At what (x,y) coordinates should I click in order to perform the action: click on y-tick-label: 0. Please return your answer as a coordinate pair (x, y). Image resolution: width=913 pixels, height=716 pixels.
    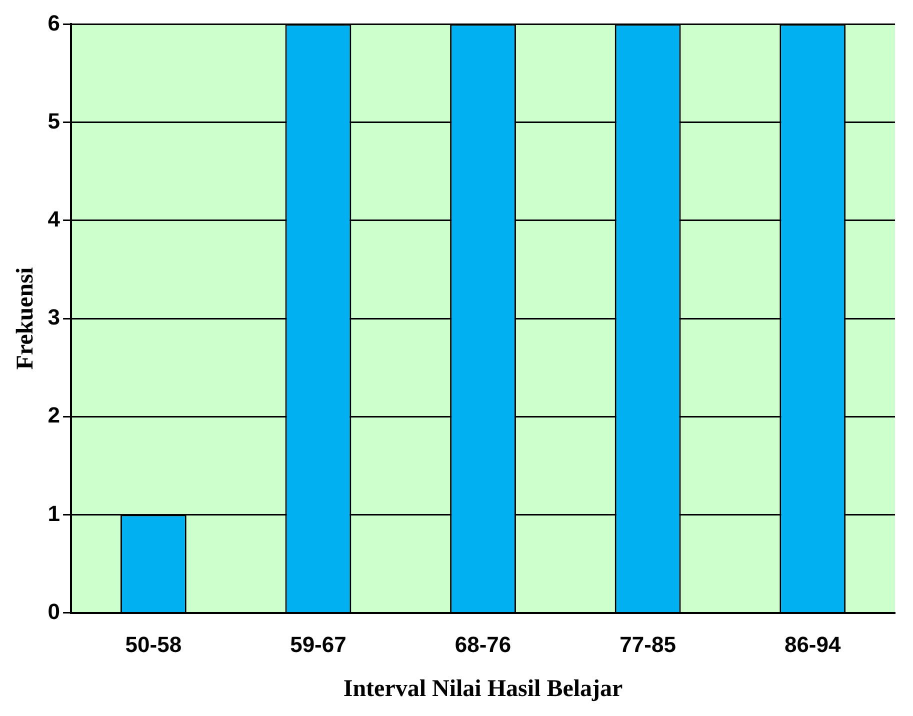
    Looking at the image, I should click on (54, 611).